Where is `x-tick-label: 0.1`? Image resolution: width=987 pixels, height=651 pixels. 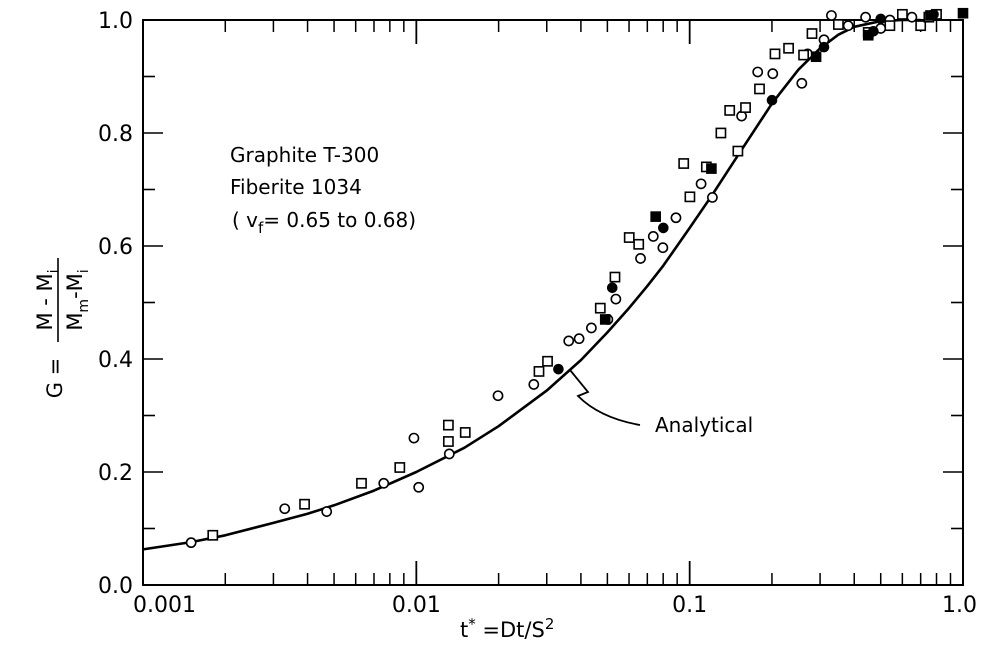
x-tick-label: 0.1 is located at coordinates (689, 605).